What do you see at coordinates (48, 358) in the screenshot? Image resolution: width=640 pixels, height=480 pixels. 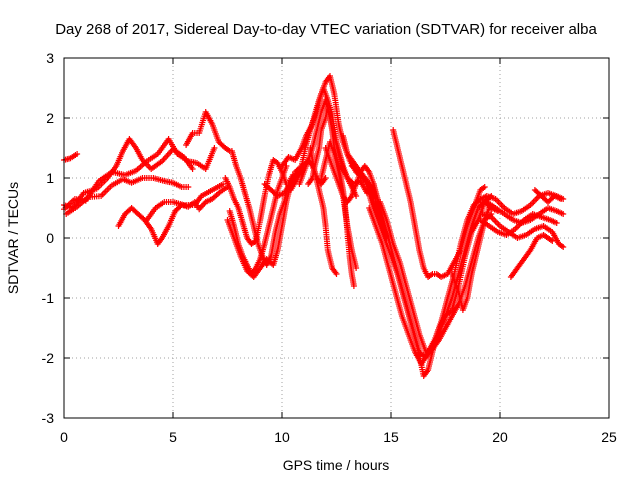 I see `y-tick-label: -2` at bounding box center [48, 358].